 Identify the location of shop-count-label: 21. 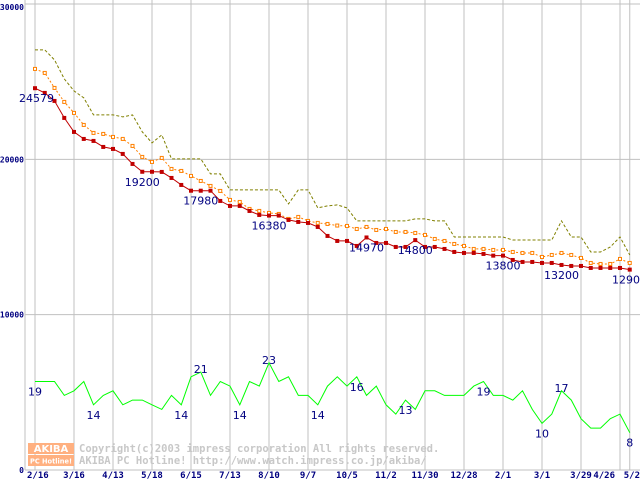
(201, 369).